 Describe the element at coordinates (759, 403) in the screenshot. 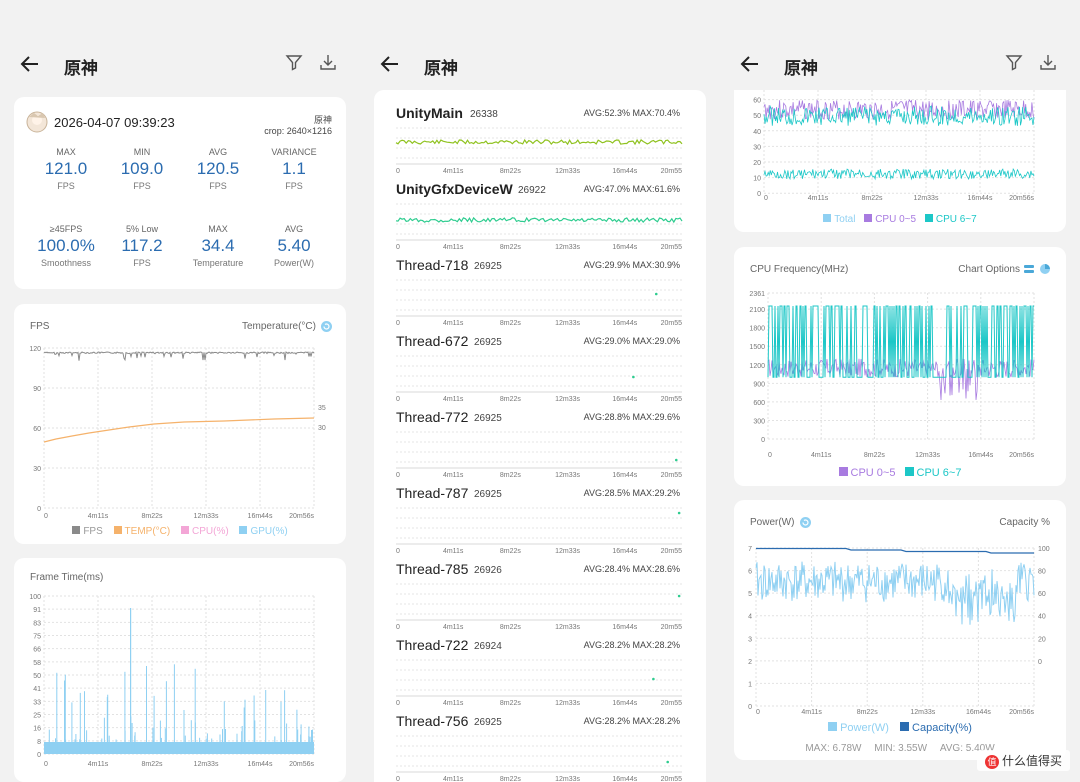

I see `axis-tick-label: 600` at that location.